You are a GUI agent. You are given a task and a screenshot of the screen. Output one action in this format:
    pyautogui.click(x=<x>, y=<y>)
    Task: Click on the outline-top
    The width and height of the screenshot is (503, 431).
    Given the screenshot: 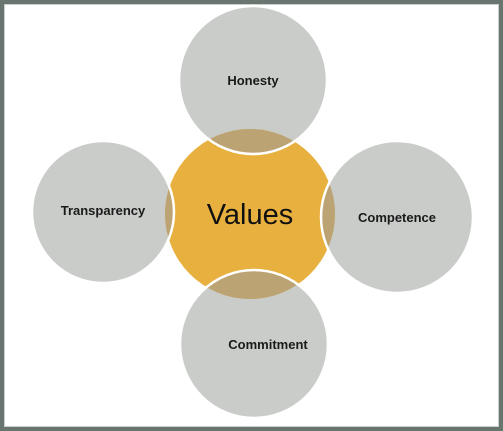 What is the action you would take?
    pyautogui.click(x=253, y=80)
    